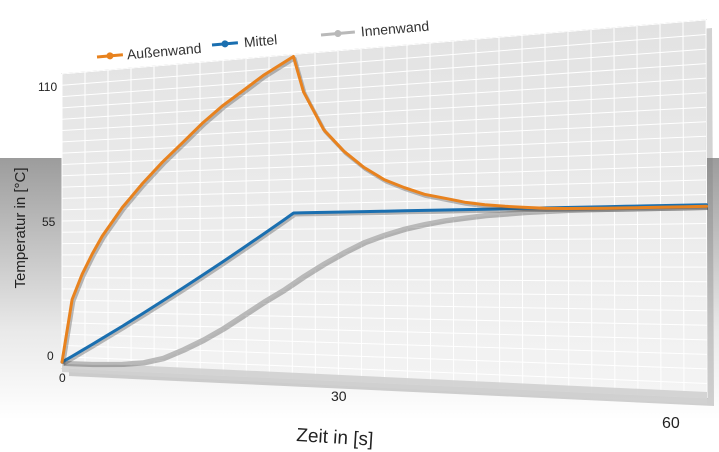 The height and width of the screenshot is (452, 719). What do you see at coordinates (20, 227) in the screenshot?
I see `y-axis-title: Temperatur in [°C]` at bounding box center [20, 227].